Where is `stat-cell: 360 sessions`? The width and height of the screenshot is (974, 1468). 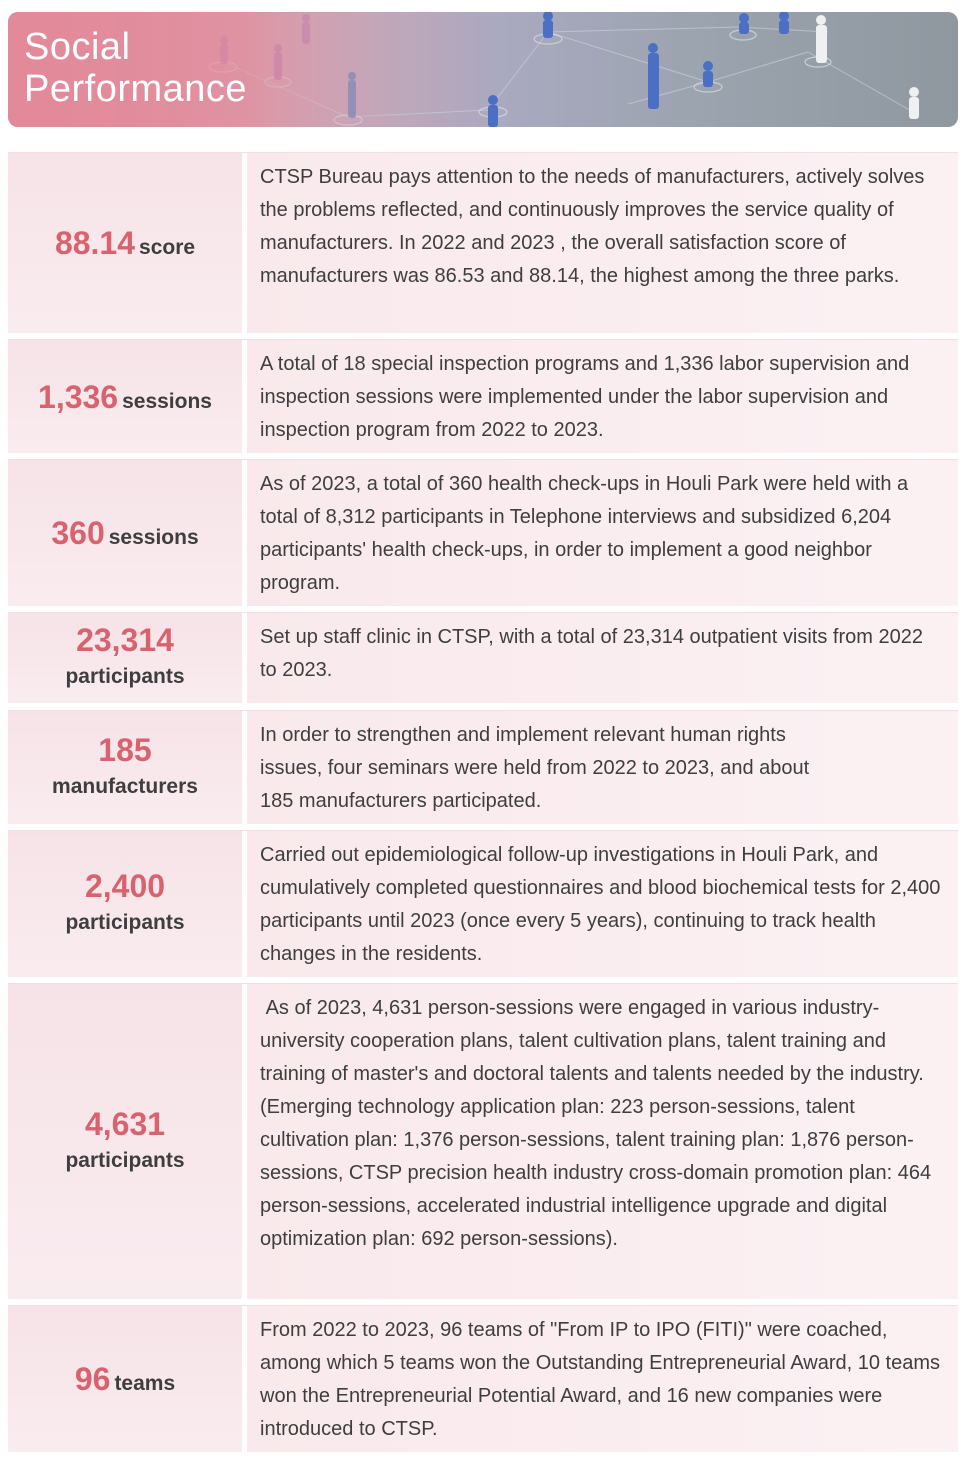 stat-cell: 360 sessions is located at coordinates (125, 533).